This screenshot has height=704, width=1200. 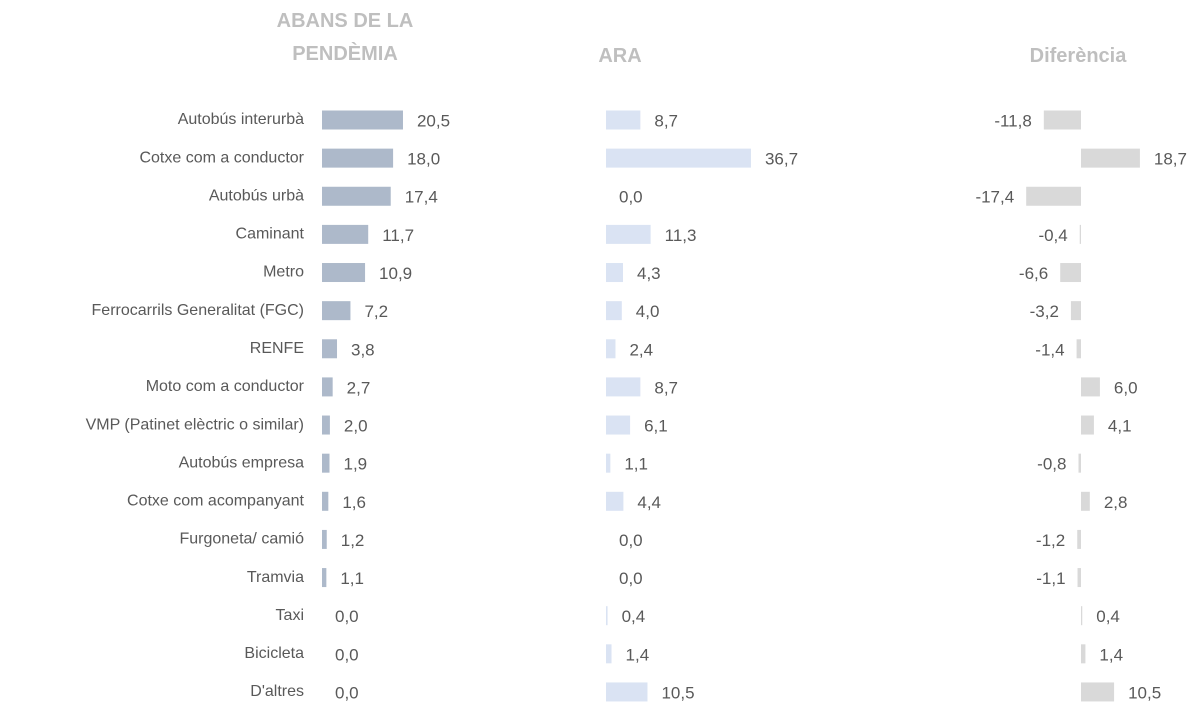 I want to click on value-label: 18,7, so click(x=1170, y=159).